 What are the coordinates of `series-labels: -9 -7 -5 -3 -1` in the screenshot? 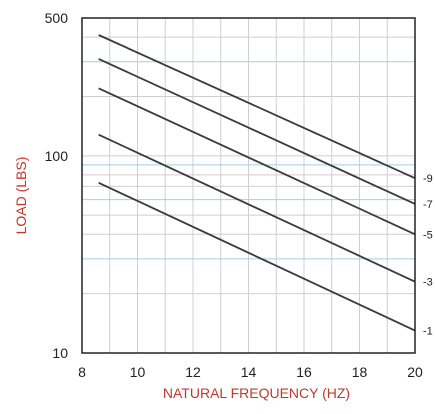 It's located at (428, 255).